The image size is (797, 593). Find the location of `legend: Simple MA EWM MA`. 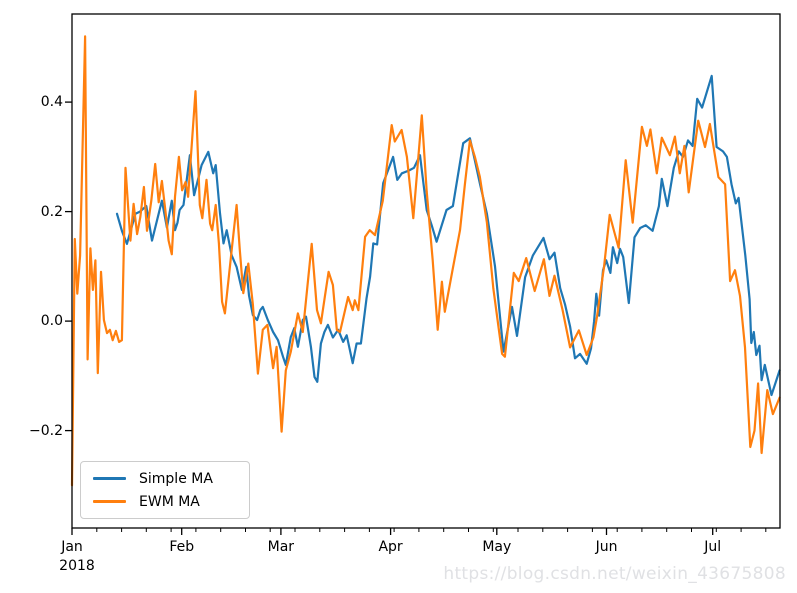

legend: Simple MA EWM MA is located at coordinates (165, 490).